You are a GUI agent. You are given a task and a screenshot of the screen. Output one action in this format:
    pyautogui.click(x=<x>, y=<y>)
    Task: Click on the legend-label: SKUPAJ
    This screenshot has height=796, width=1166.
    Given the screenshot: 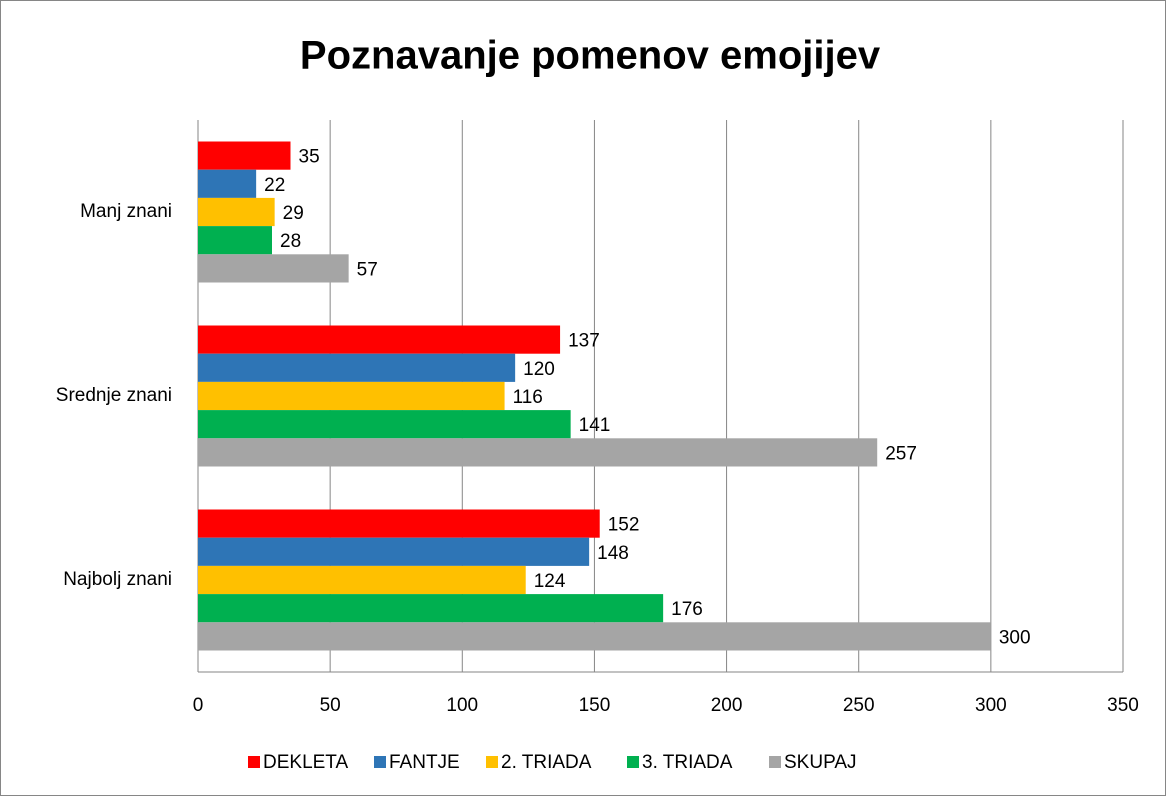 What is the action you would take?
    pyautogui.click(x=820, y=762)
    